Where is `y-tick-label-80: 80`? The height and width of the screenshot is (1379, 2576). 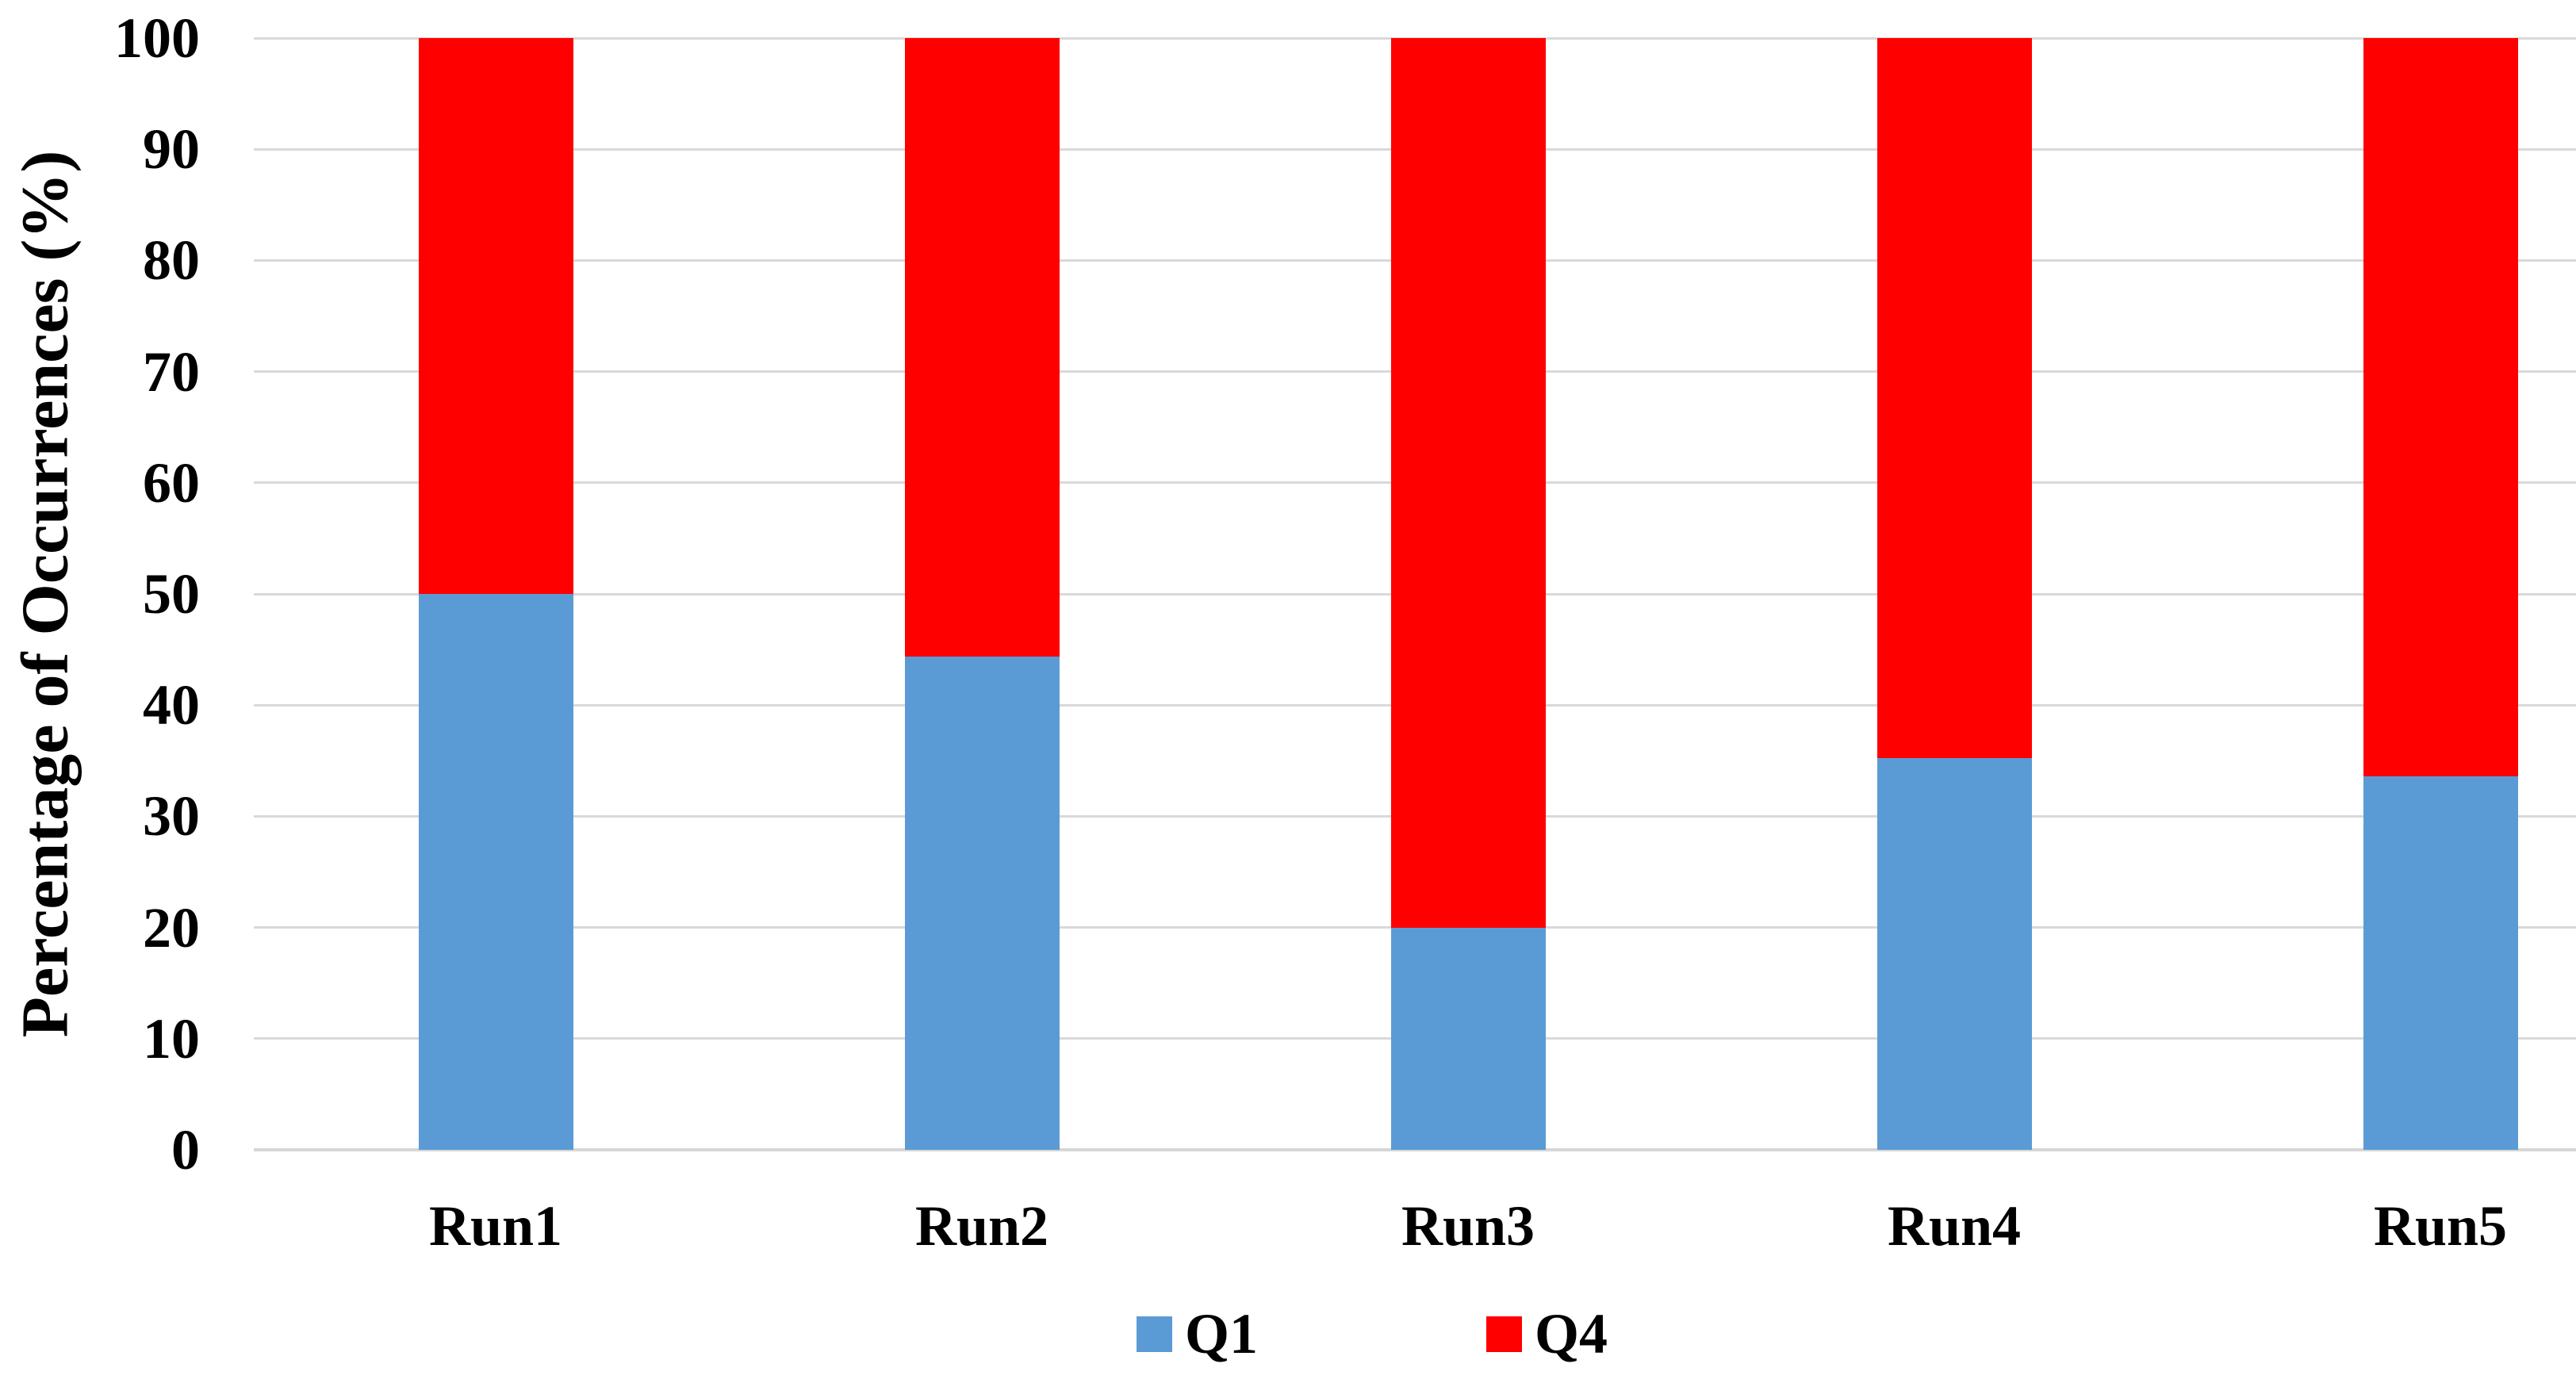
y-tick-label-80: 80 is located at coordinates (172, 260).